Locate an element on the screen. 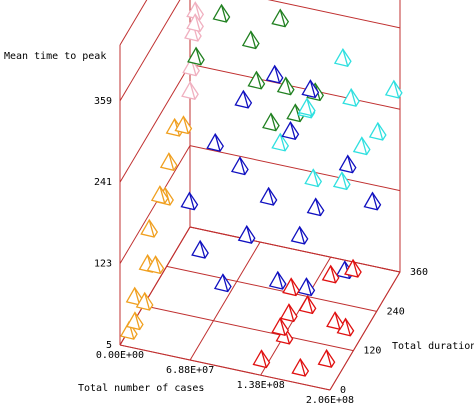 This screenshot has width=474, height=407. box-edge is located at coordinates (133, 23).